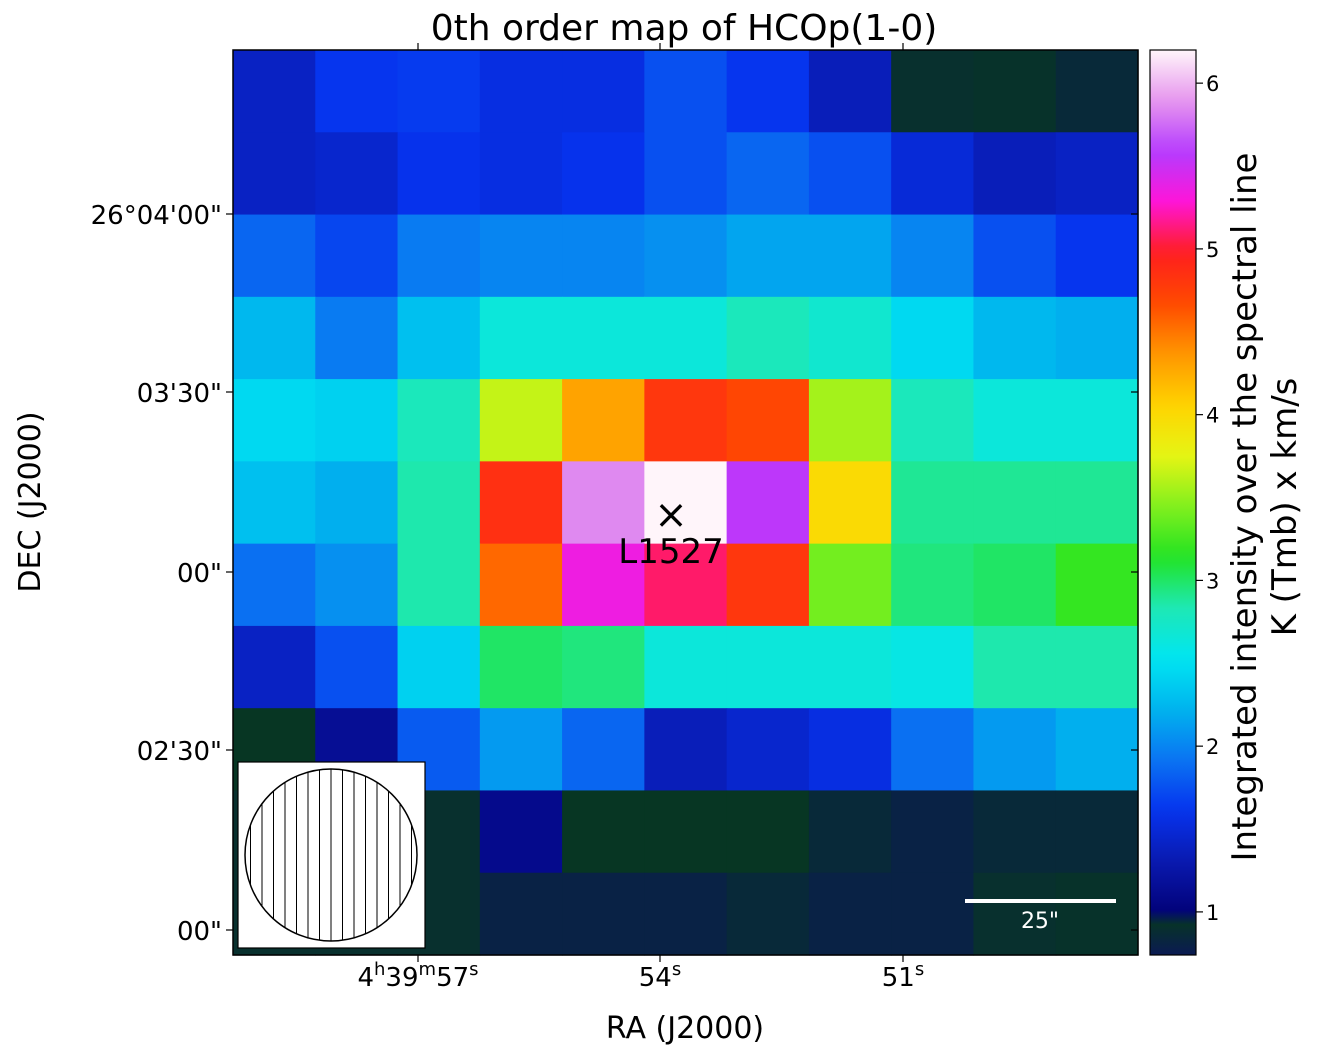  I want to click on y-tick-label: 26°04'00", so click(156, 216).